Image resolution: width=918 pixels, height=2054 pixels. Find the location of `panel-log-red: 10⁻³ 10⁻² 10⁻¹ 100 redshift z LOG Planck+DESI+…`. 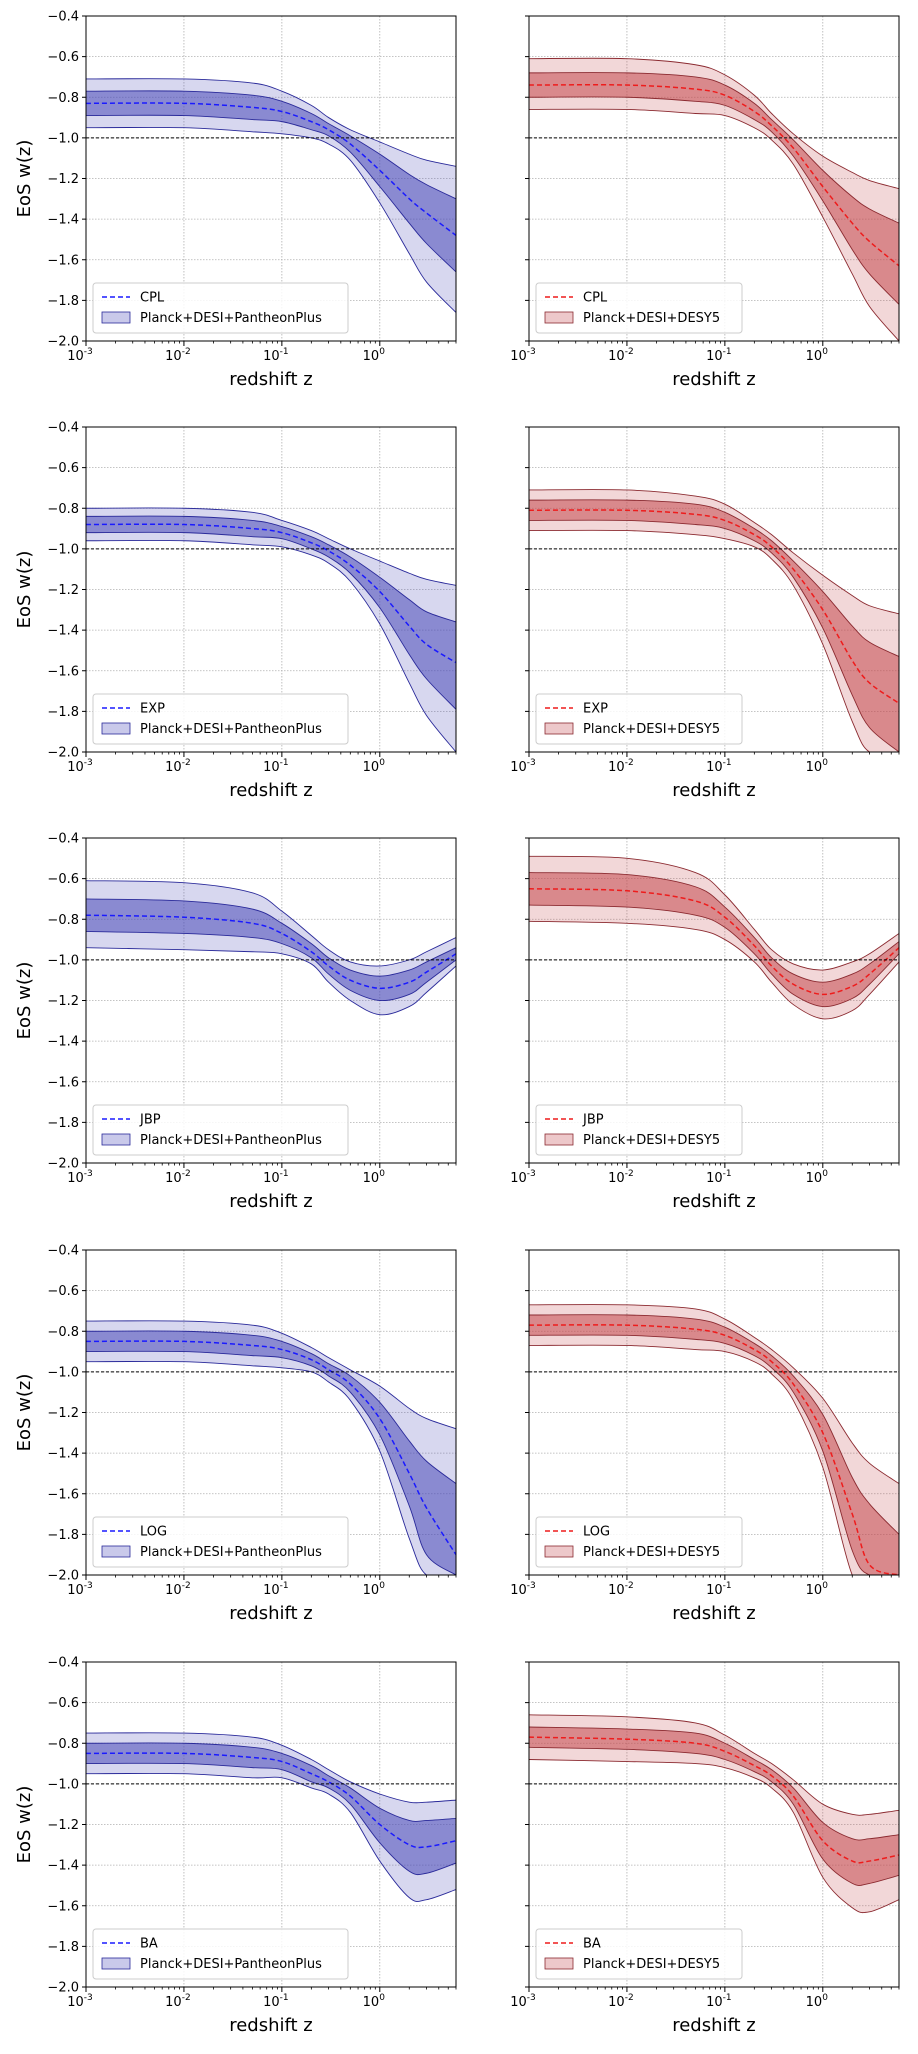

panel-log-red: 10⁻³ 10⁻² 10⁻¹ 100 redshift z LOG Planck+DESI+… is located at coordinates (705, 1436).